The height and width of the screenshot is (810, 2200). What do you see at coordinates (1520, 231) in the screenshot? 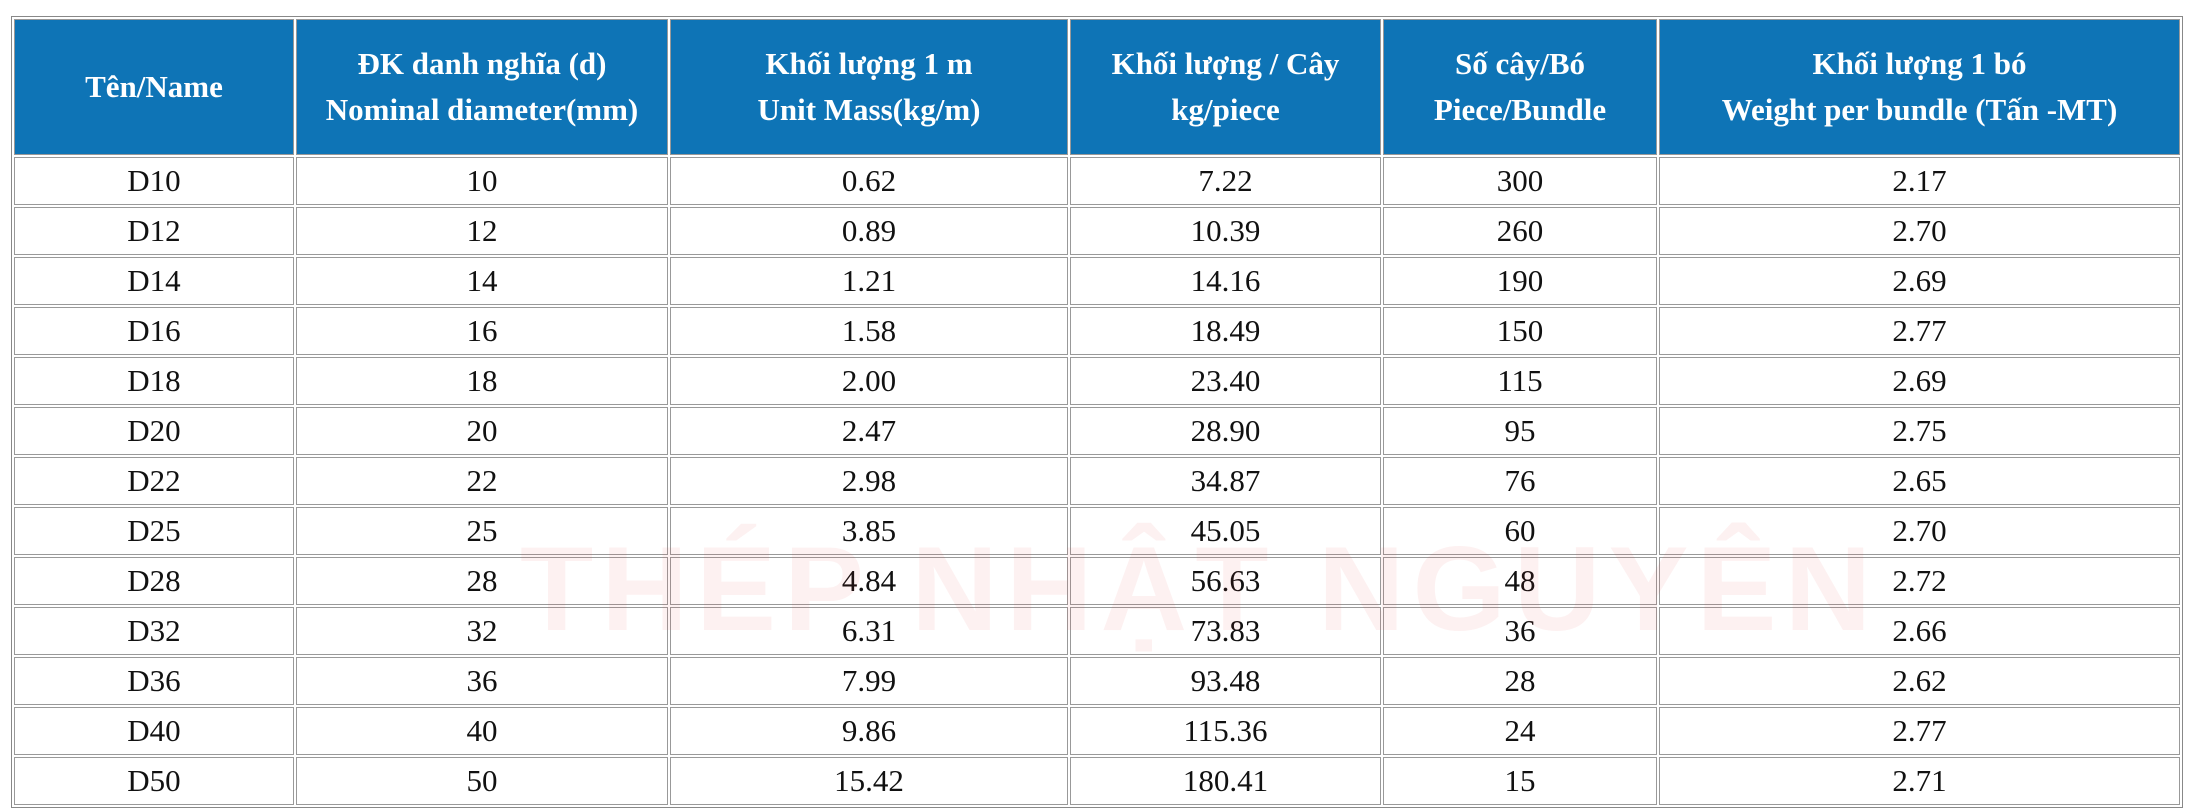
I see `table-cell: 260` at bounding box center [1520, 231].